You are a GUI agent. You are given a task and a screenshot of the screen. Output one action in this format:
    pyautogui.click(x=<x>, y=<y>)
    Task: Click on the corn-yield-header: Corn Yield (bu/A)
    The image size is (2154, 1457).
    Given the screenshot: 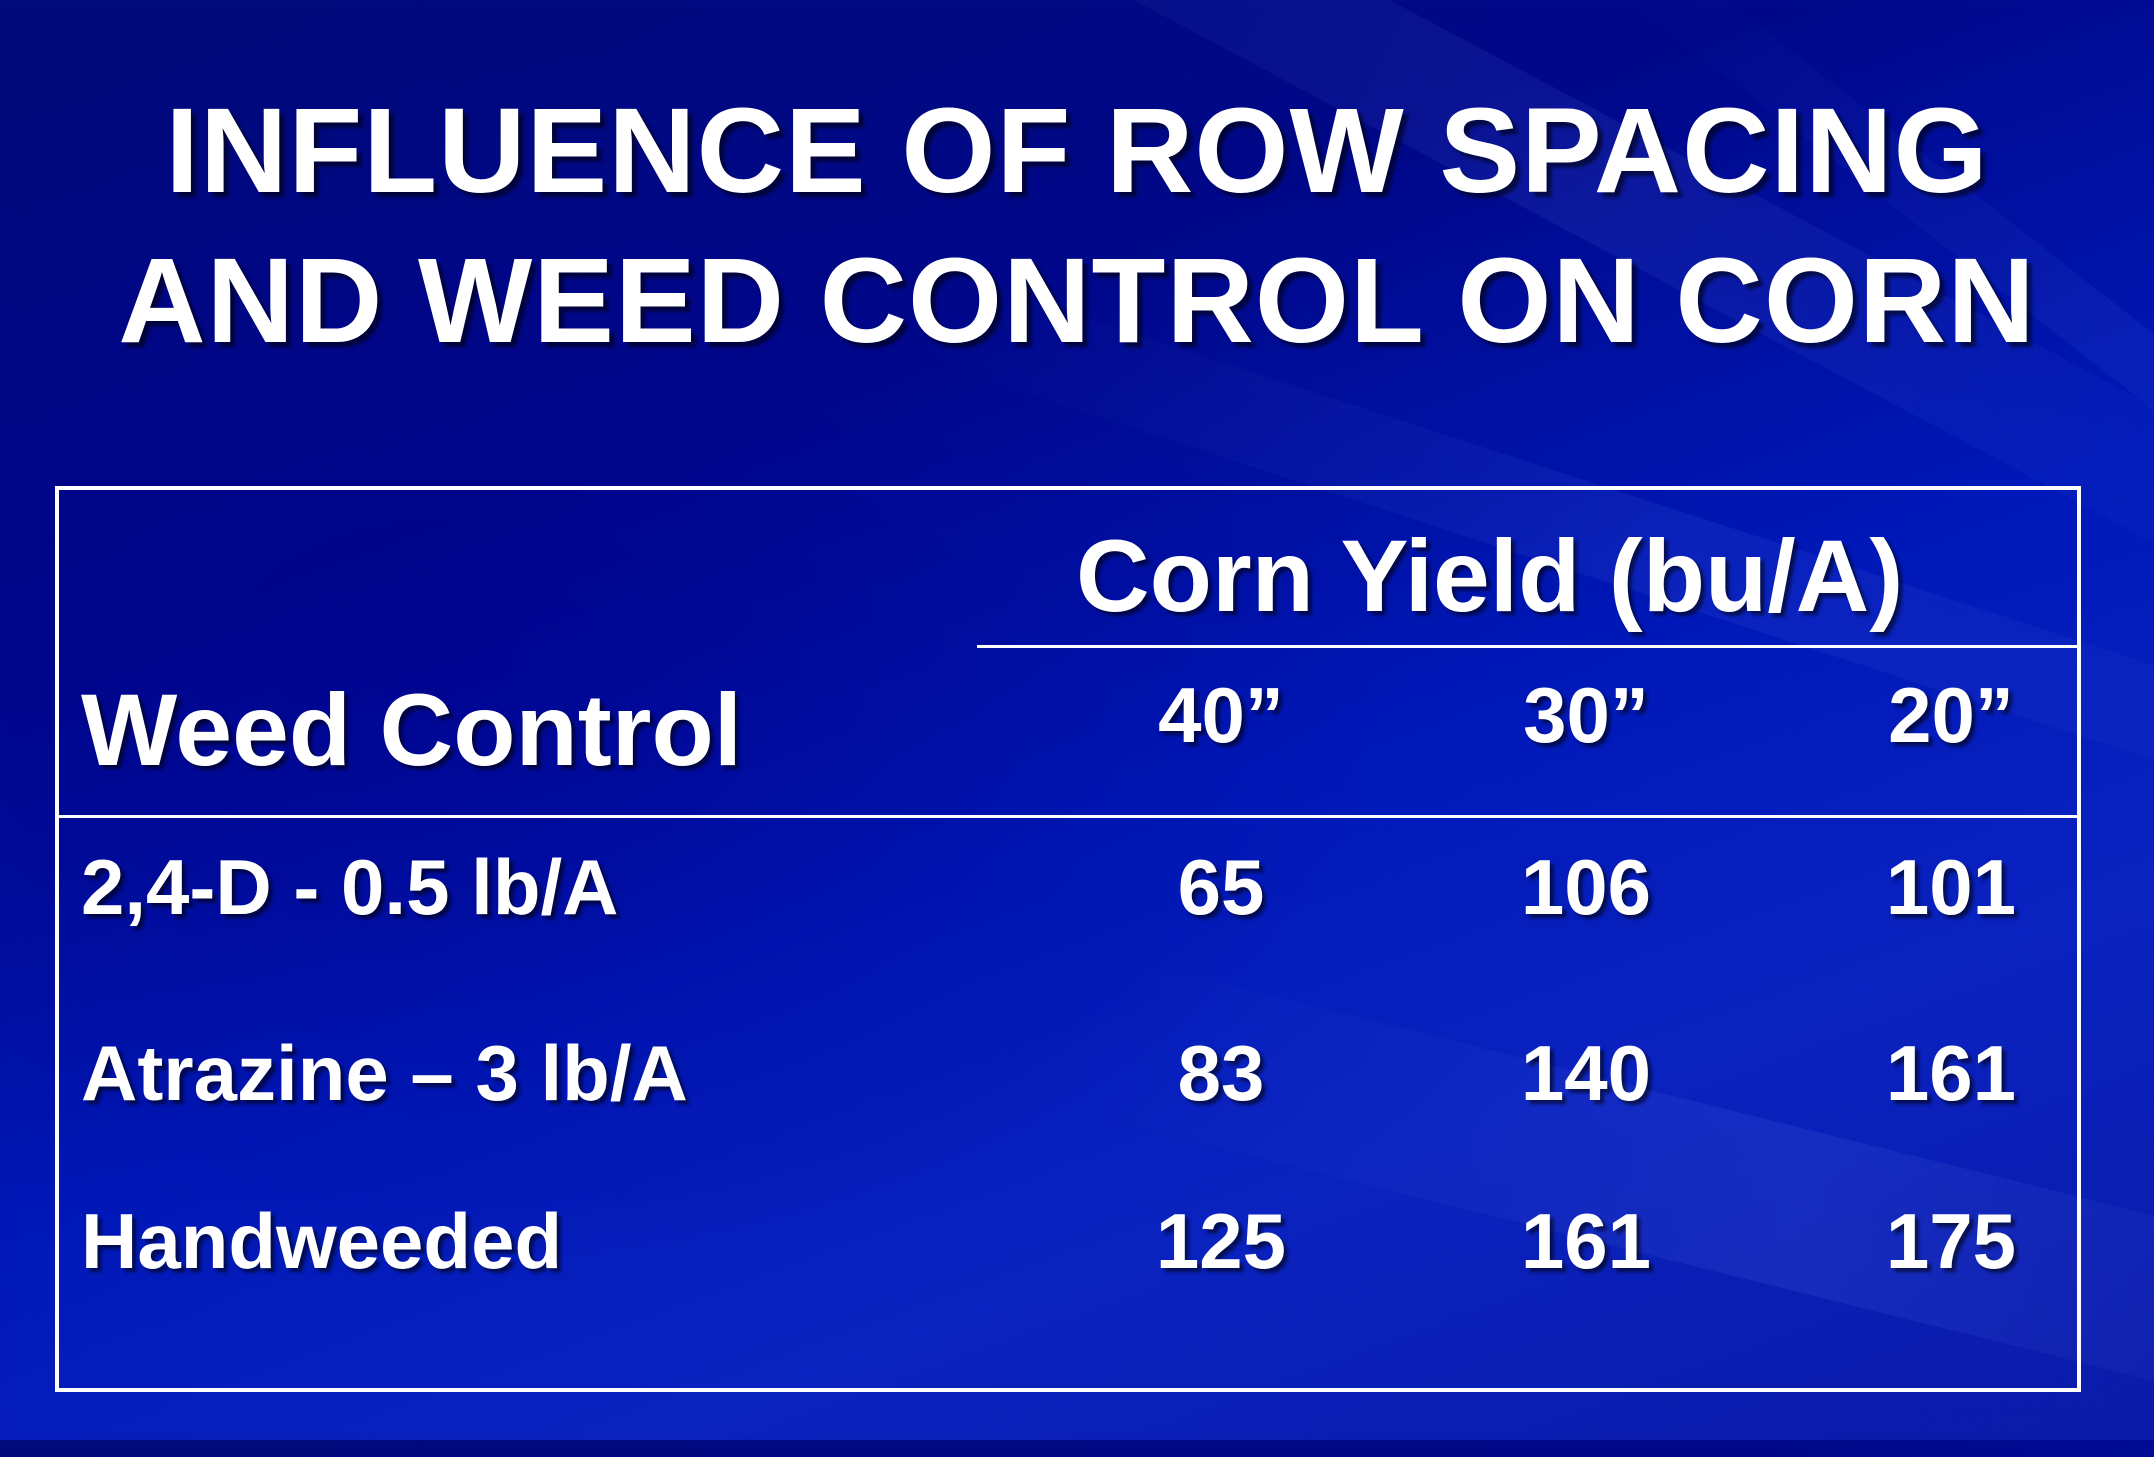 What is the action you would take?
    pyautogui.click(x=1490, y=576)
    